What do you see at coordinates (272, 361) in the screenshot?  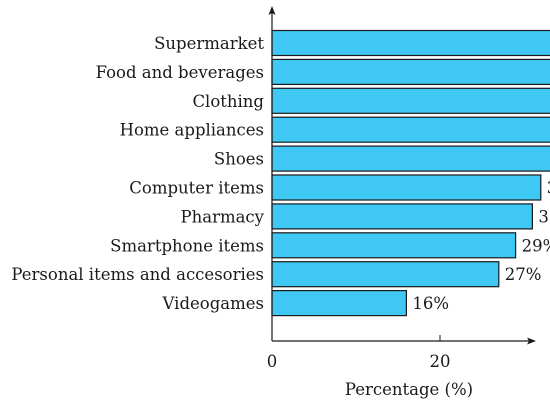 I see `x-tick-label-0: 0` at bounding box center [272, 361].